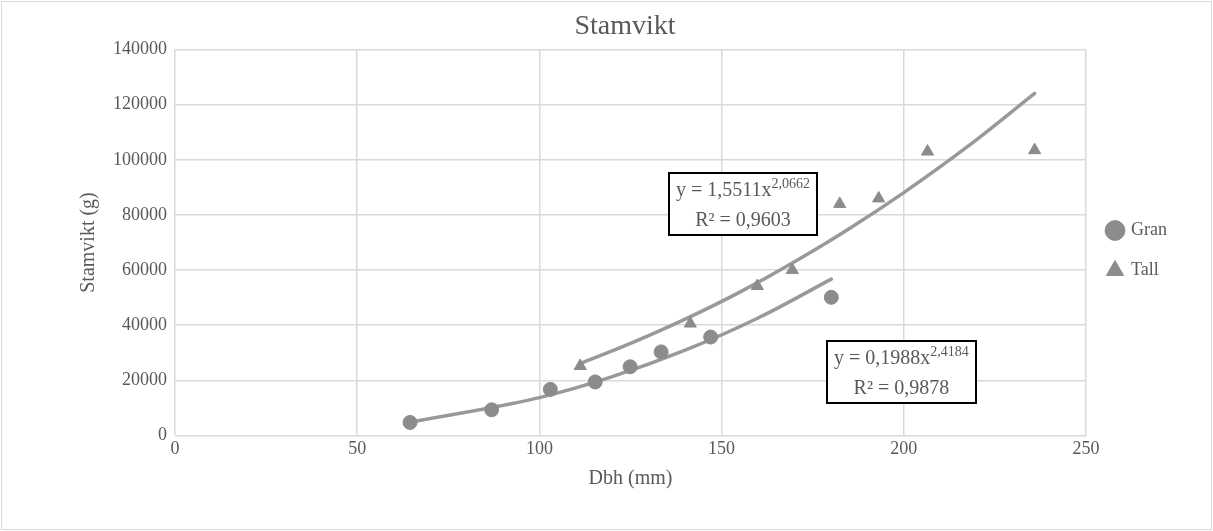 This screenshot has width=1213, height=531. I want to click on x-tick-label: 200, so click(904, 447).